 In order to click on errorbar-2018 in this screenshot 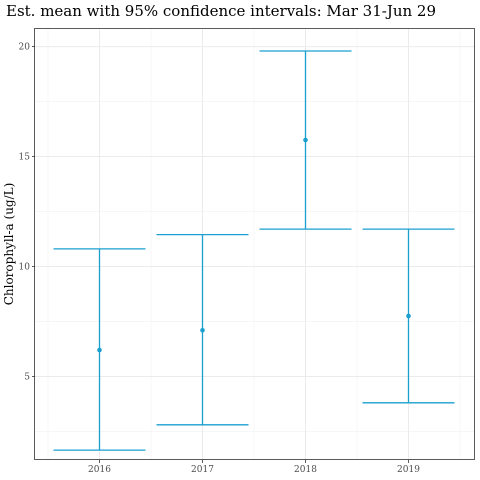, I will do `click(305, 140)`.